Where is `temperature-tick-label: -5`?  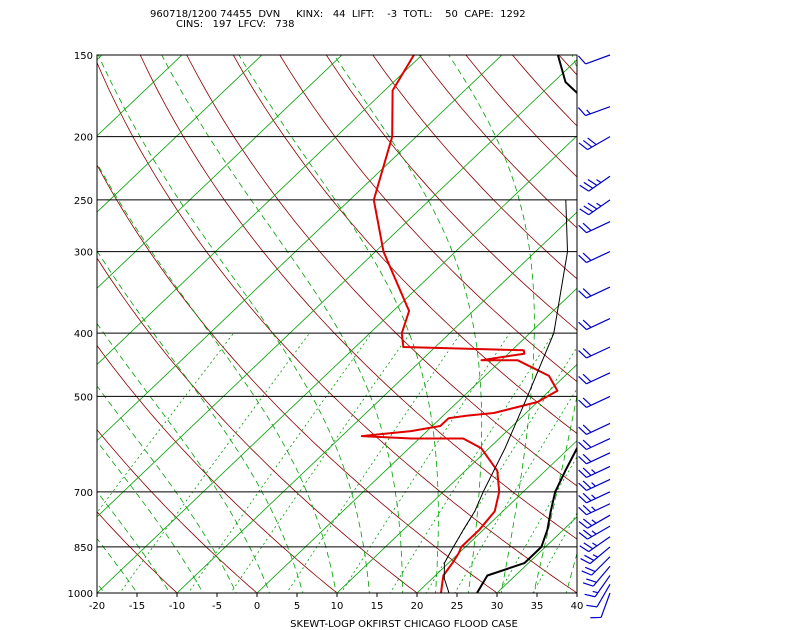
temperature-tick-label: -5 is located at coordinates (217, 606).